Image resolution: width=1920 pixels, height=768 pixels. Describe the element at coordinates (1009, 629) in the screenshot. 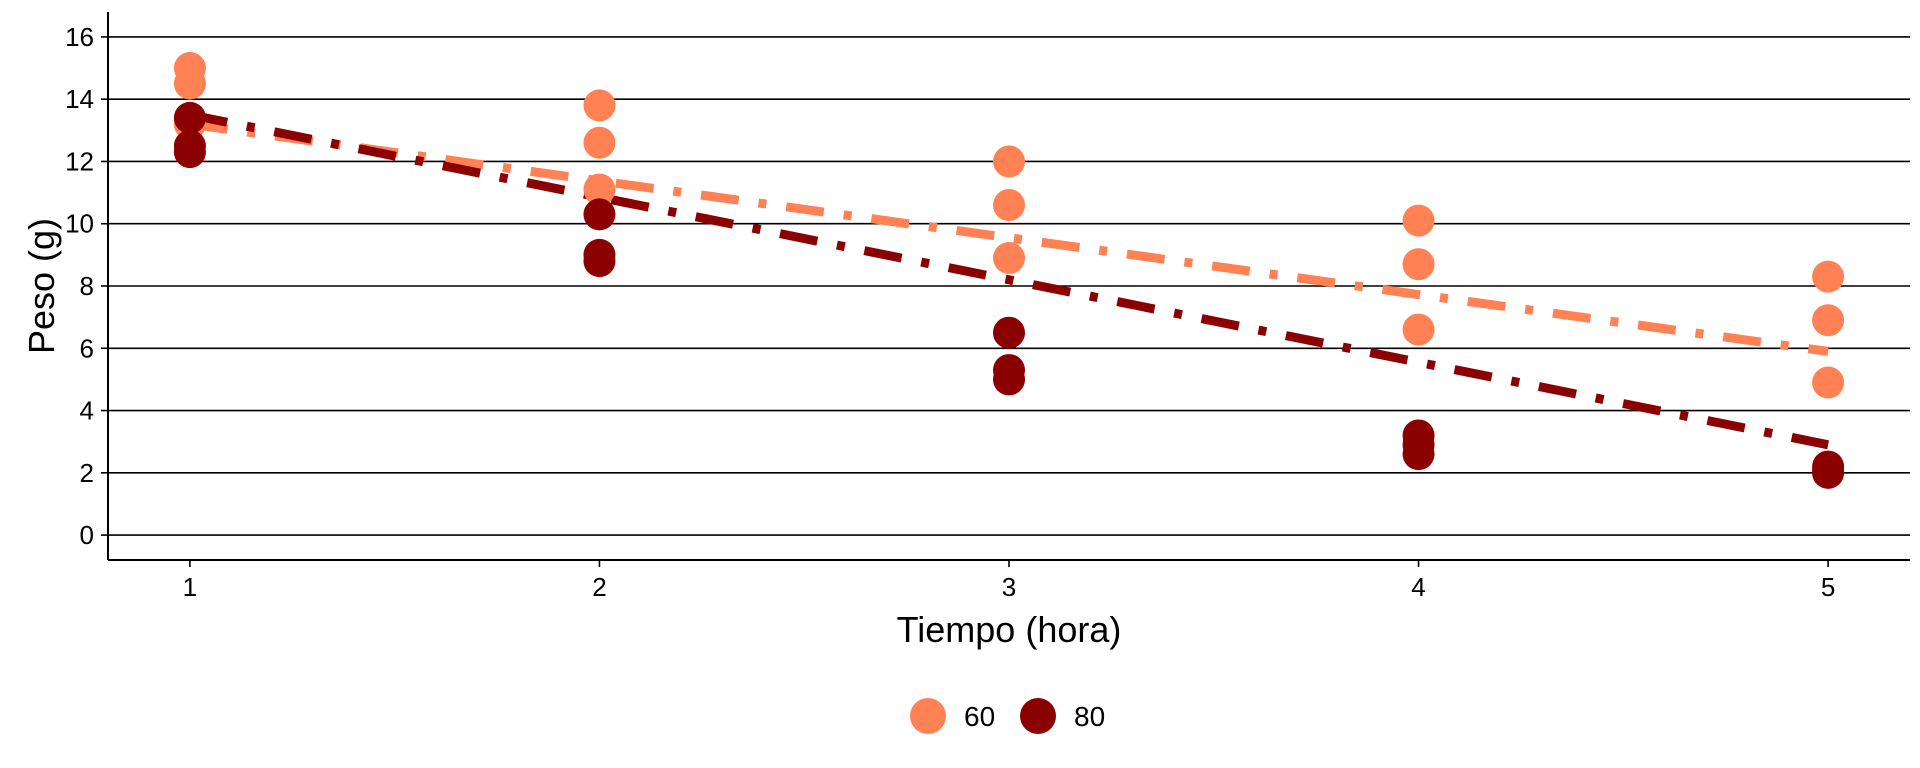

I see `x-axis-title: Tiempo (hora)` at that location.